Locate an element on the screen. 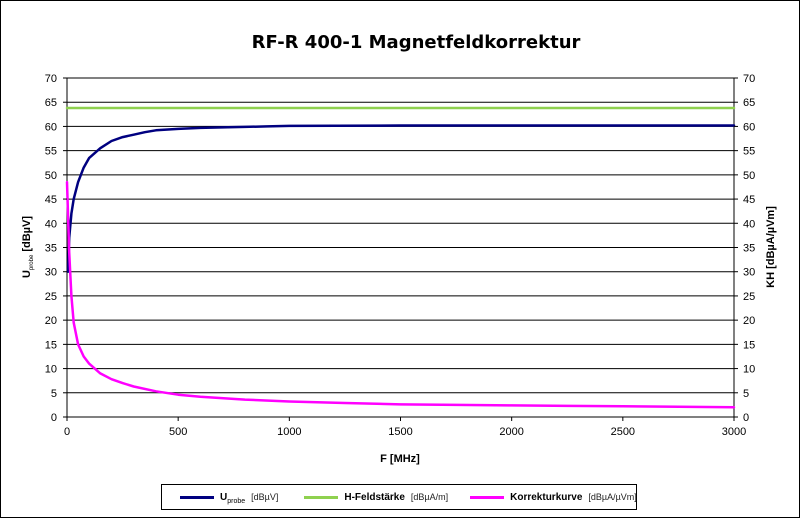 The image size is (800, 518). y-tick-label-right: 60 is located at coordinates (749, 127).